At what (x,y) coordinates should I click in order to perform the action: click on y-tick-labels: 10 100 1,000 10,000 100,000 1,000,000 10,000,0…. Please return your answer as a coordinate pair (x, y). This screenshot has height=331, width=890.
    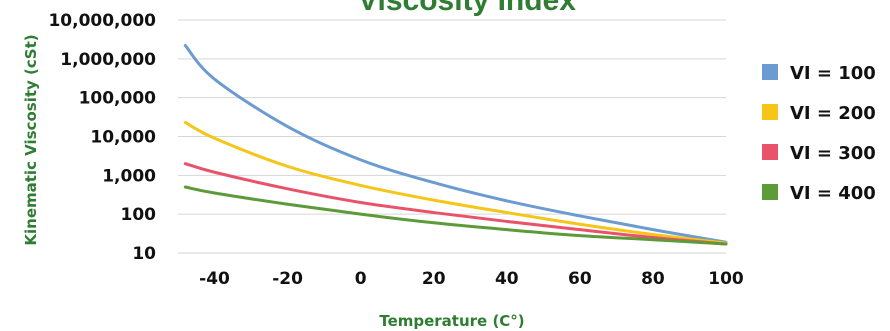
    Looking at the image, I should click on (102, 137).